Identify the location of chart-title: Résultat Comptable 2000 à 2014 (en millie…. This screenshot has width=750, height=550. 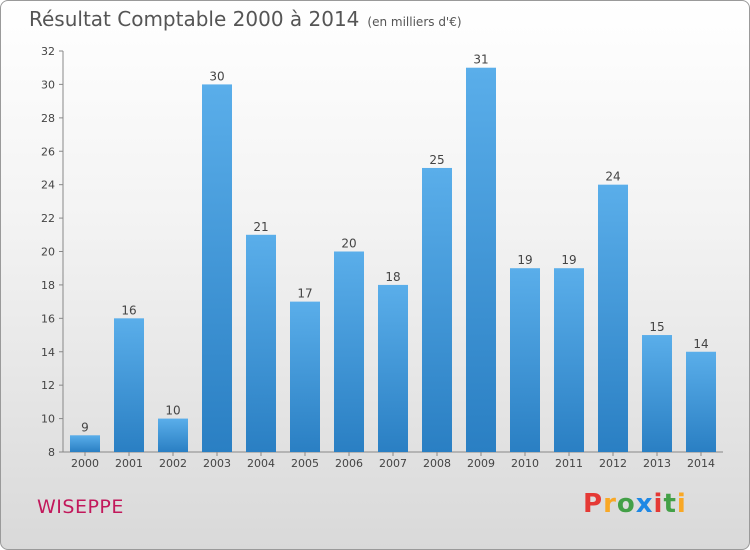
(245, 19).